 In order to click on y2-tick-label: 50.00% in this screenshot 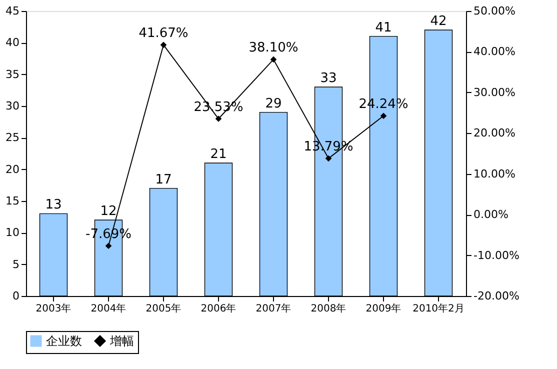, I will do `click(495, 11)`.